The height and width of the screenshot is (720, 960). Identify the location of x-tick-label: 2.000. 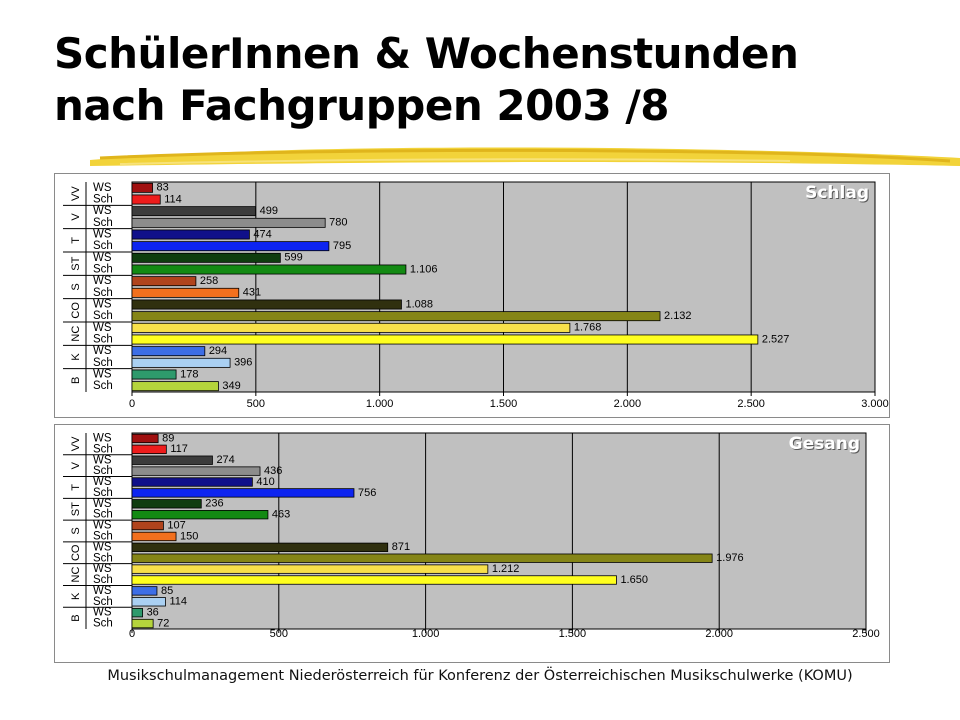
(628, 404).